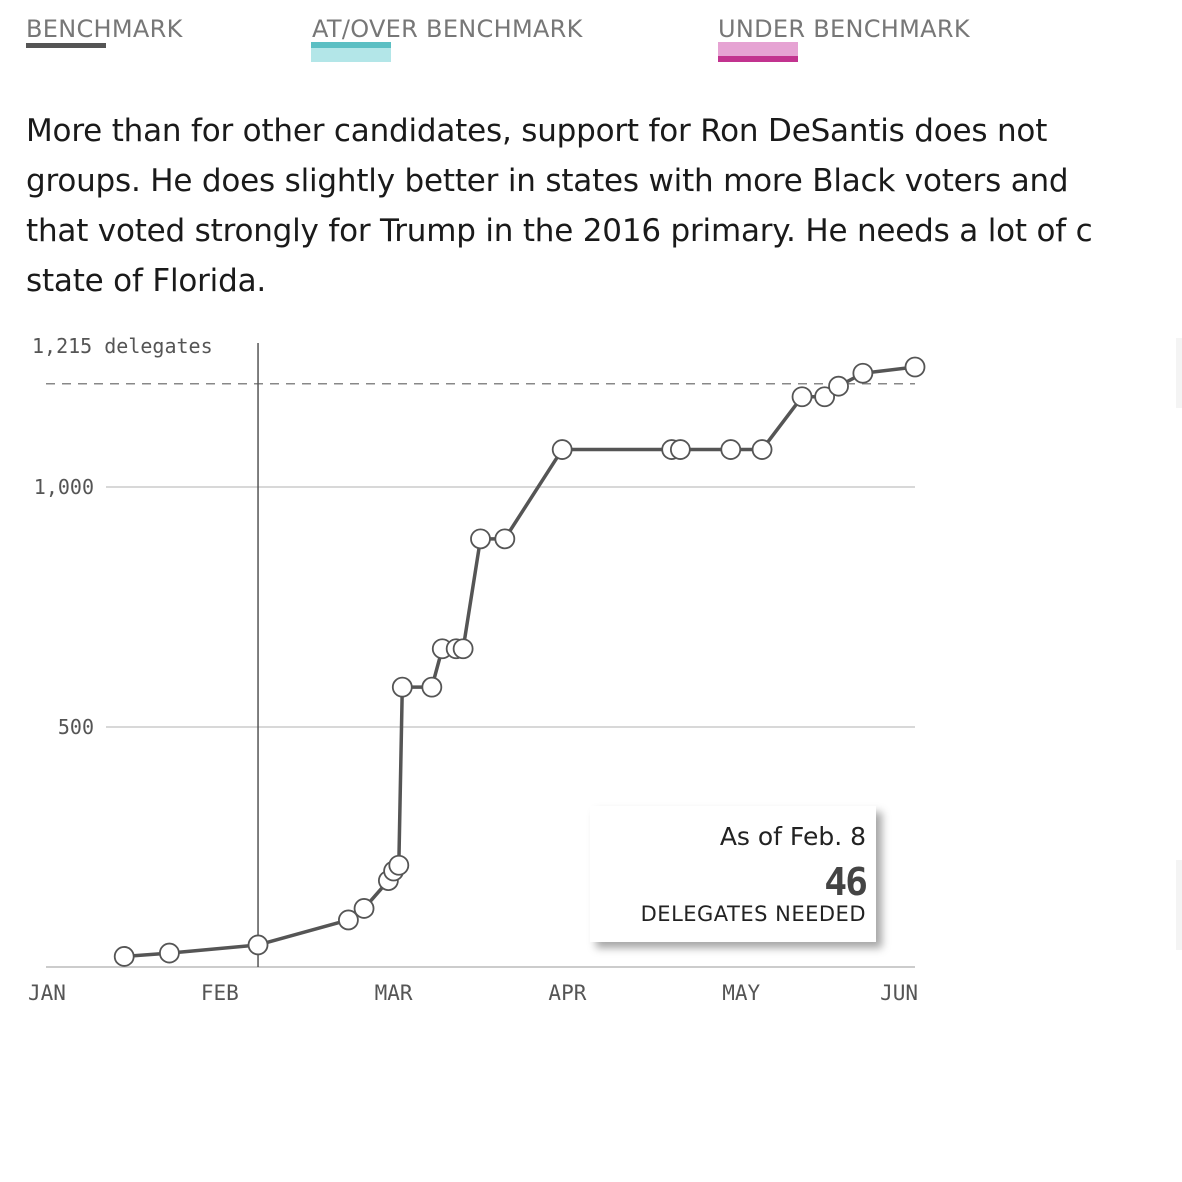 Image resolution: width=1182 pixels, height=1182 pixels. What do you see at coordinates (758, 52) in the screenshot?
I see `legend-under-swatch` at bounding box center [758, 52].